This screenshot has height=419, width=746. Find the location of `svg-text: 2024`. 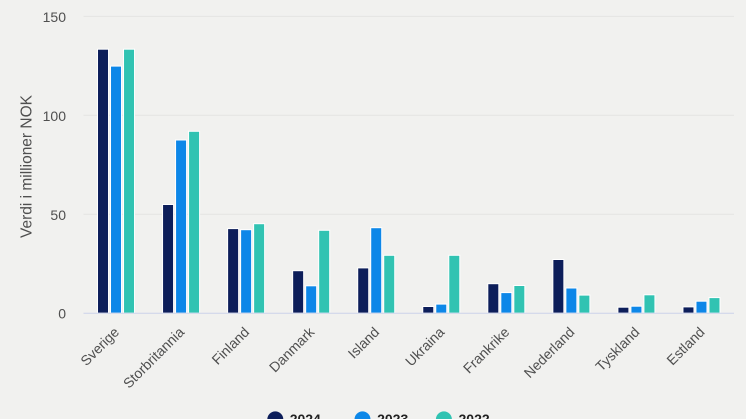

svg-text: 2024 is located at coordinates (305, 415).